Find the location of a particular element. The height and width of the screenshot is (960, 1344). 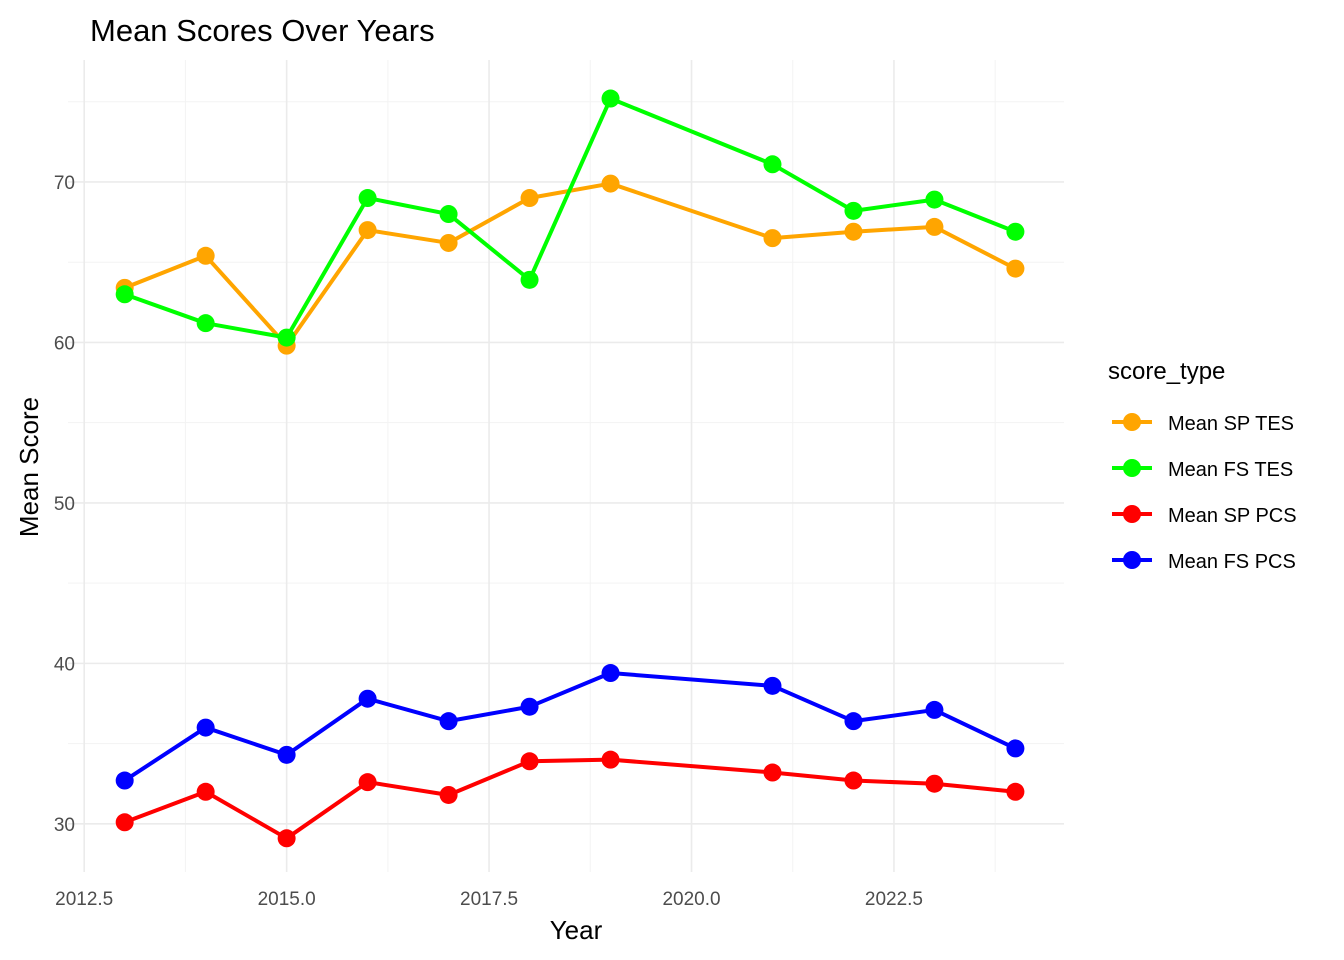

x-tick-label: 2012.5 is located at coordinates (84, 899).